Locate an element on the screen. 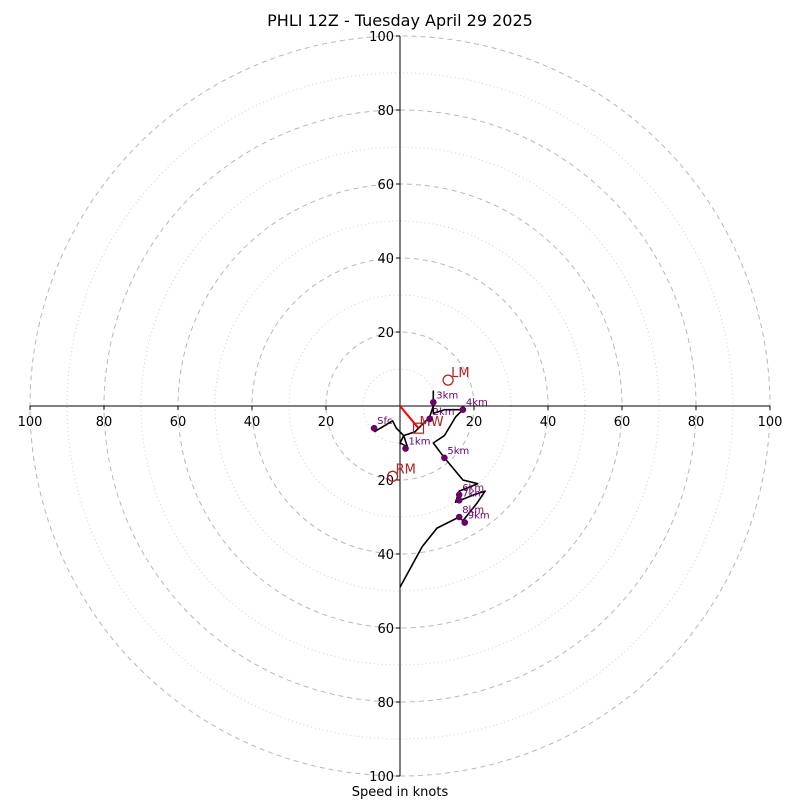  mean-wind-marker is located at coordinates (418, 428).